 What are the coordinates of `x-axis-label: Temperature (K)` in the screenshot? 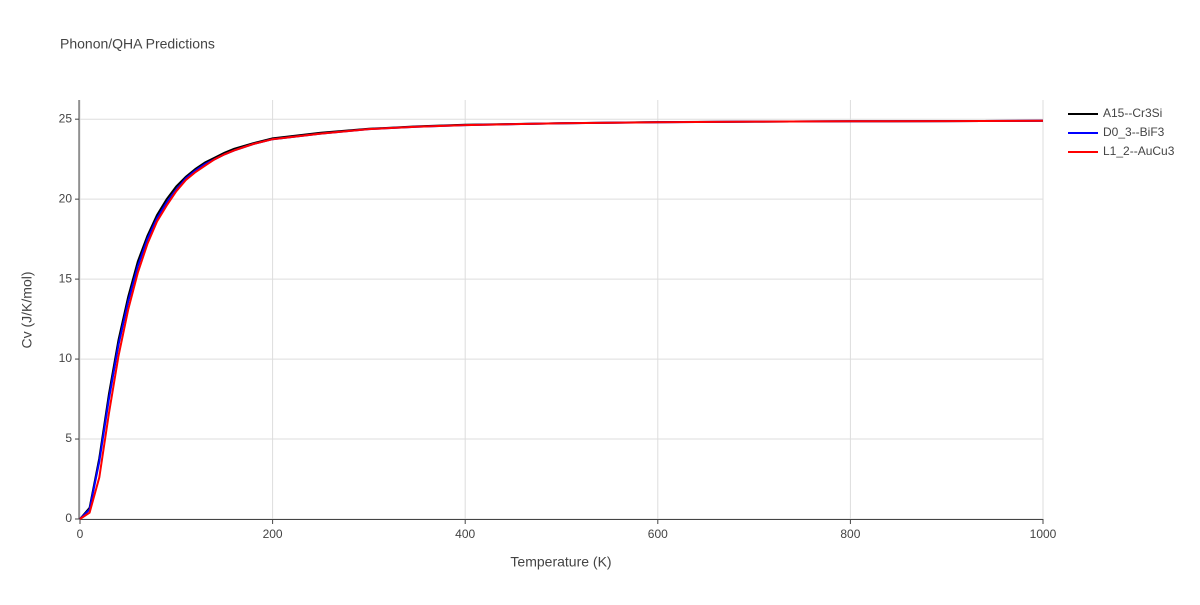 It's located at (560, 562).